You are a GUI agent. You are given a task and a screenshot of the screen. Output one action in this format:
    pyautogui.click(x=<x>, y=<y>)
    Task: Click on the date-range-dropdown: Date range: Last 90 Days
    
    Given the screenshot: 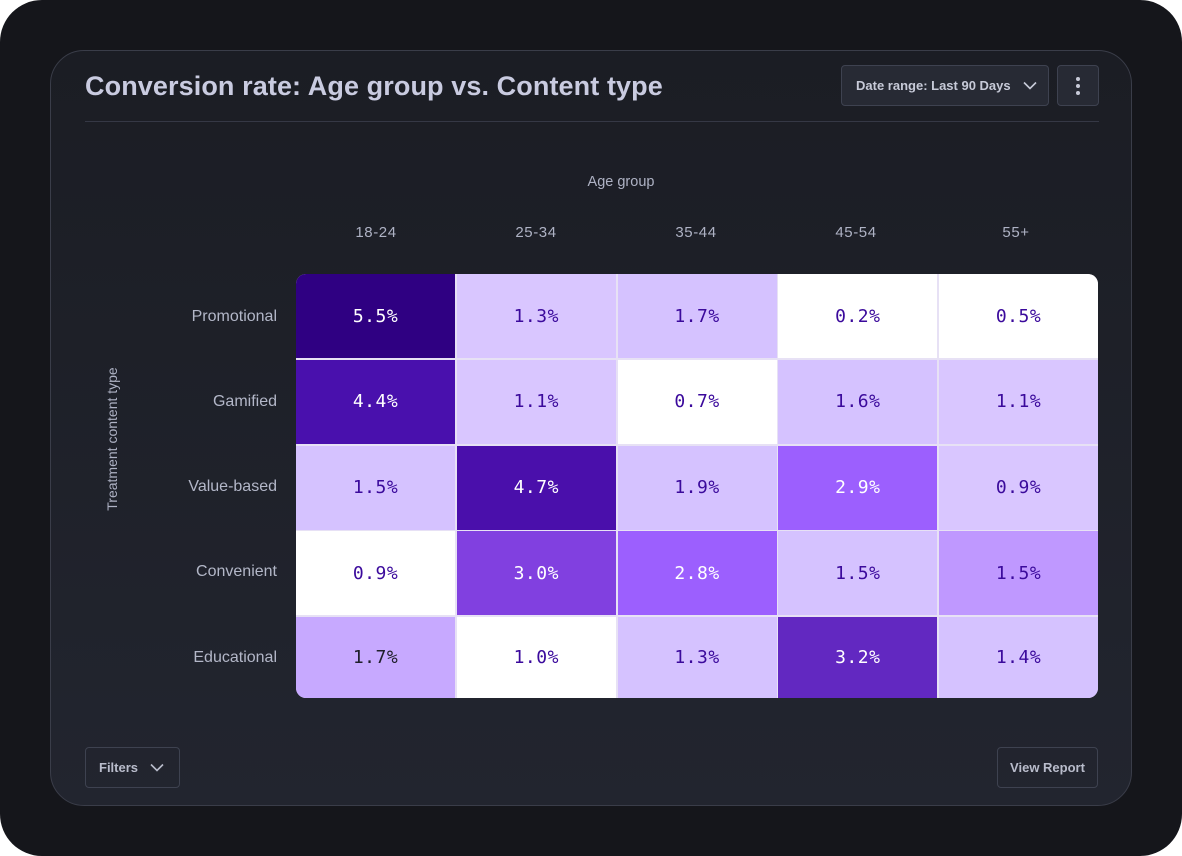 What is the action you would take?
    pyautogui.click(x=945, y=85)
    